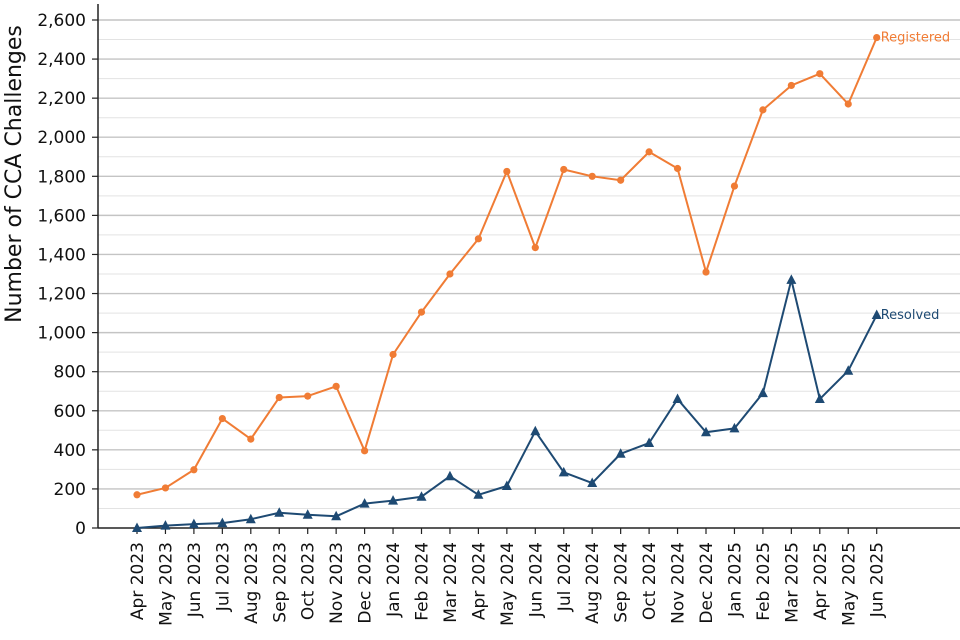 This screenshot has width=960, height=640. Describe the element at coordinates (337, 583) in the screenshot. I see `x-tick-label: Nov 2023` at that location.